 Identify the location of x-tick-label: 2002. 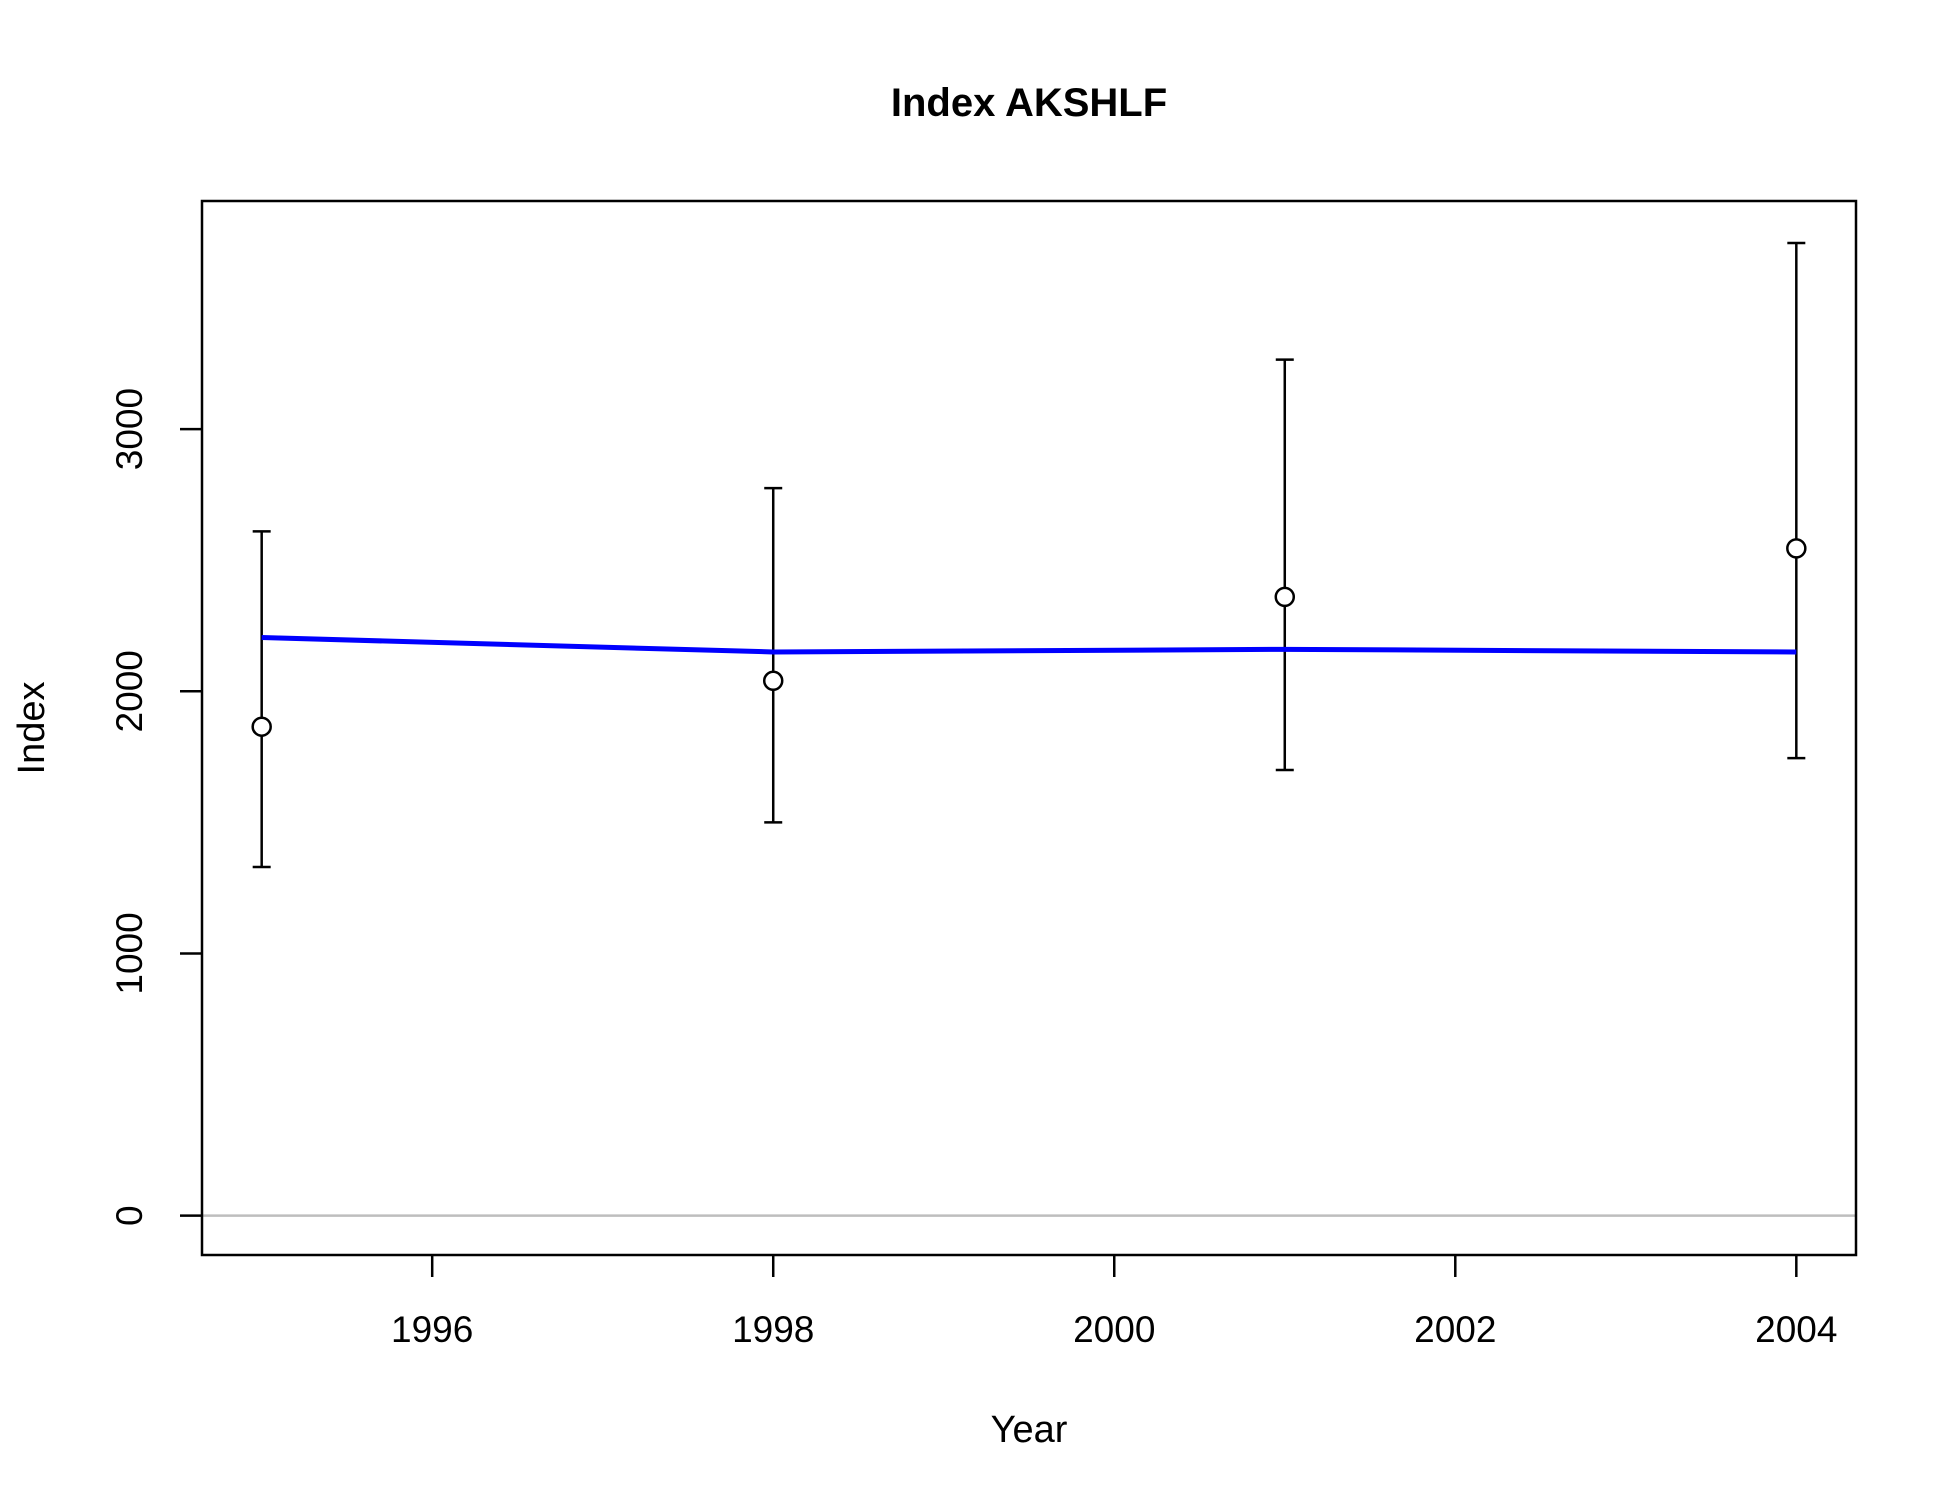
(1455, 1329).